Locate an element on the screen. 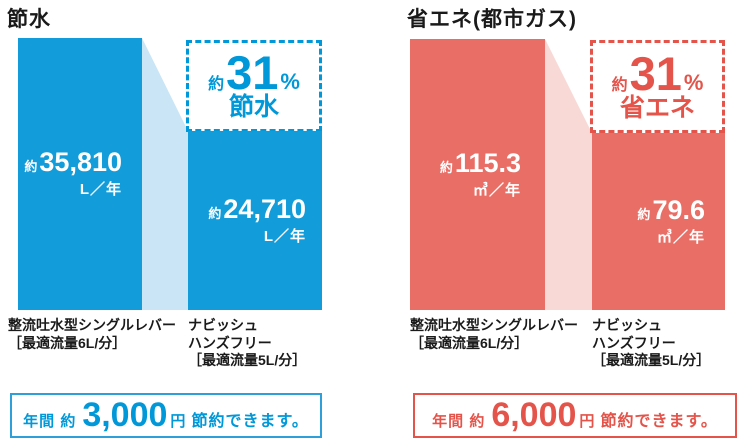 The image size is (740, 448). water-label-navish: ナビッシュ ハンズフリー ［最適流量5L/分］ is located at coordinates (247, 343).